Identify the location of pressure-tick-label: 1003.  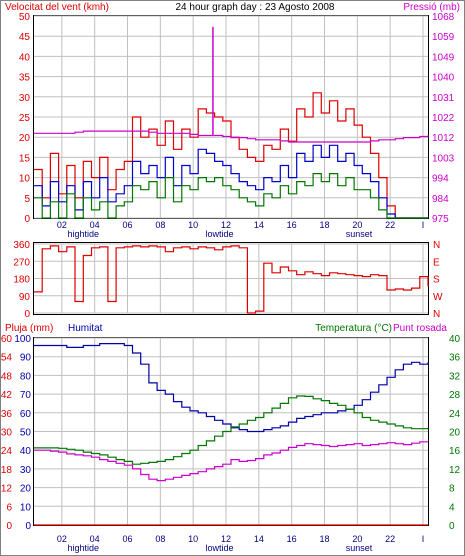
(443, 158).